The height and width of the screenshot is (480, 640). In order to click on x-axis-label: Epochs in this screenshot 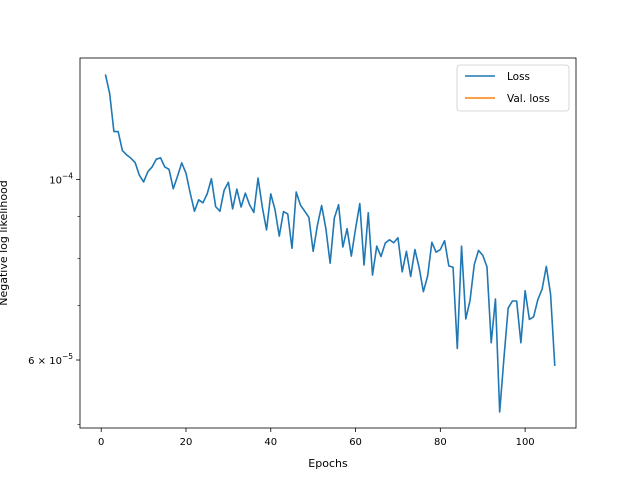, I will do `click(328, 463)`.